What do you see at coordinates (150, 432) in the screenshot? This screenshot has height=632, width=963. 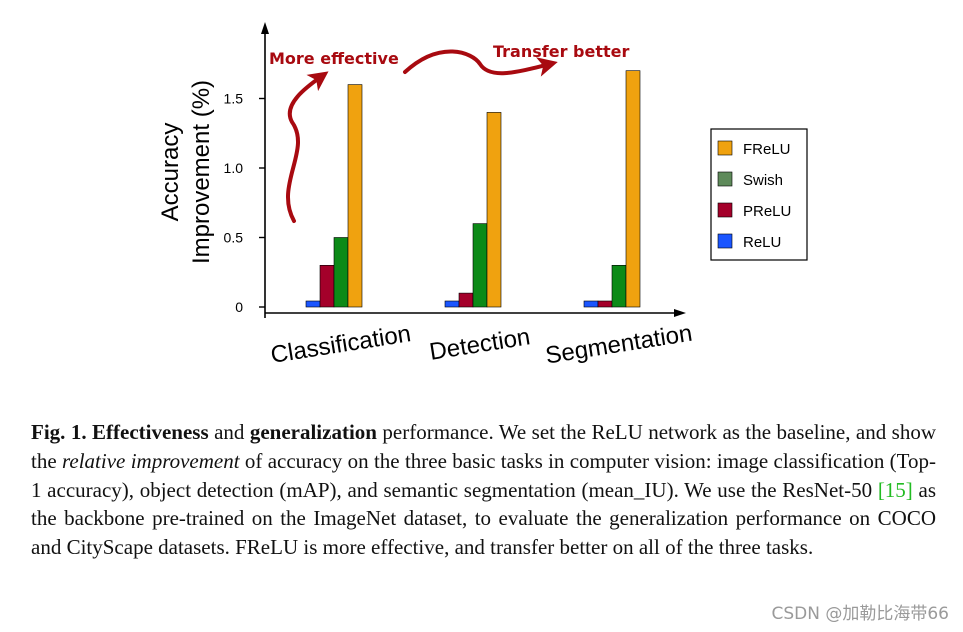 I see `caption-bold-effectiveness: Effectiveness` at bounding box center [150, 432].